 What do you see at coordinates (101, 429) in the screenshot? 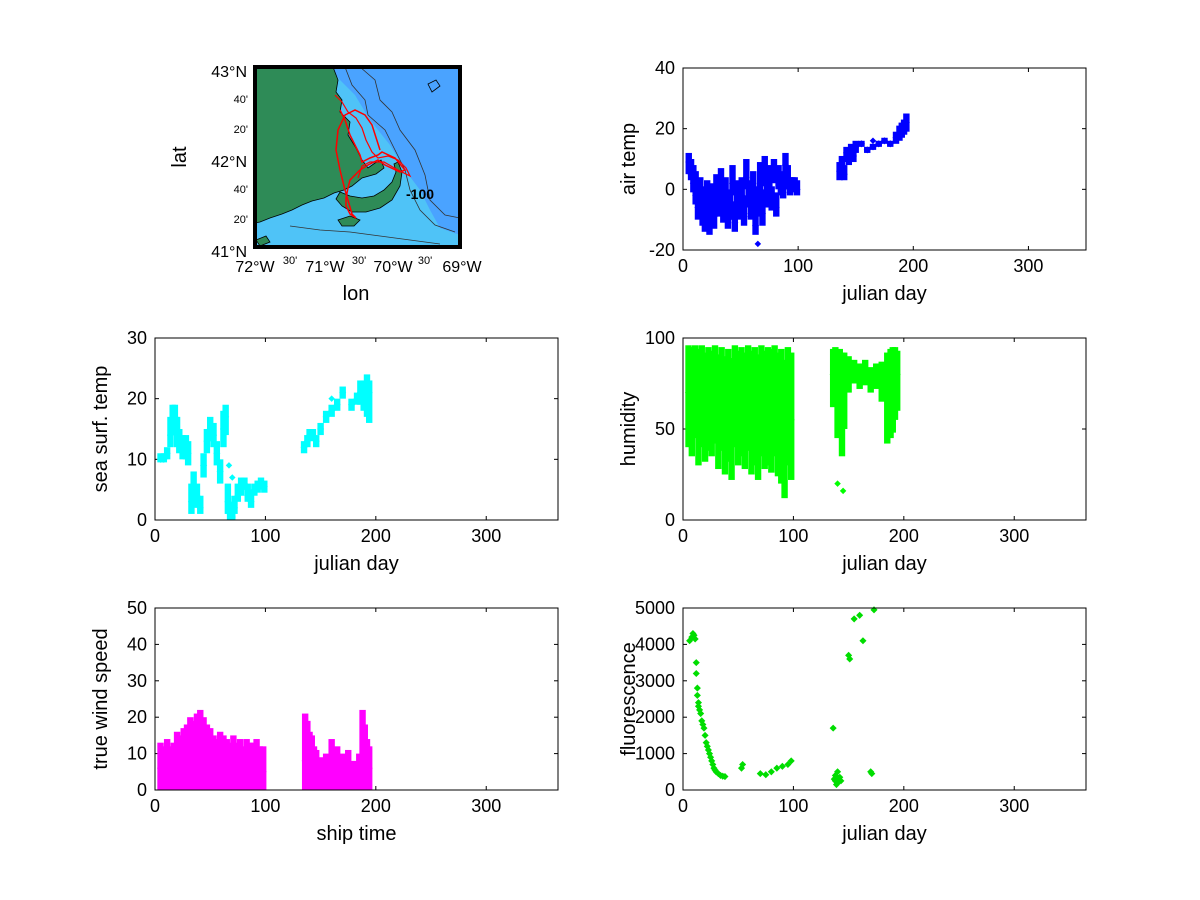
I see `sea-surf-temp-ylabel: sea surf. temp` at bounding box center [101, 429].